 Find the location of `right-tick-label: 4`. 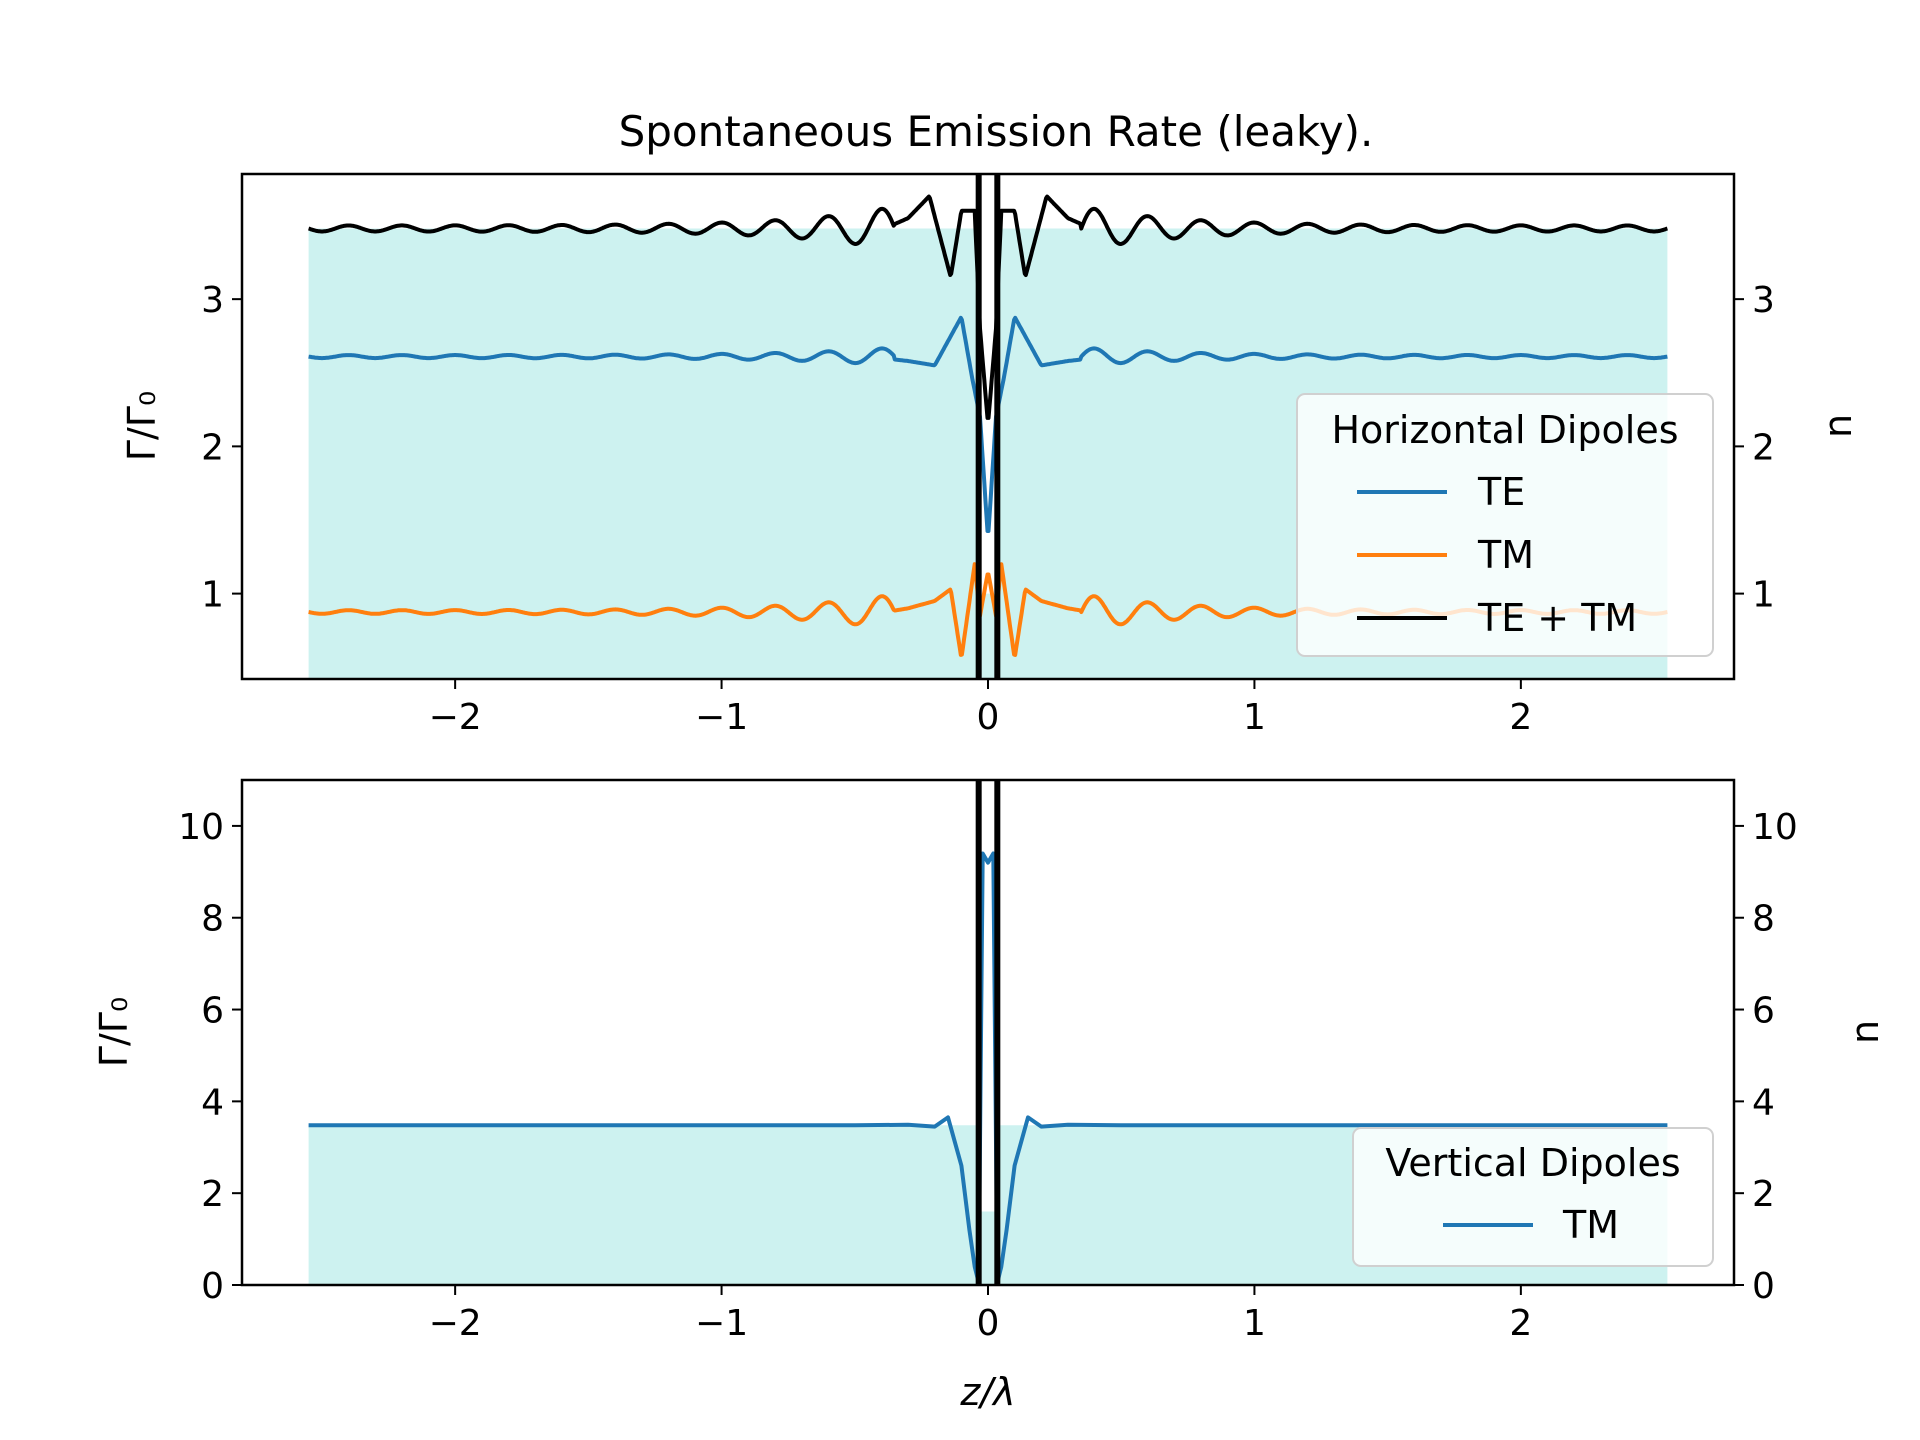

right-tick-label: 4 is located at coordinates (1763, 1102).